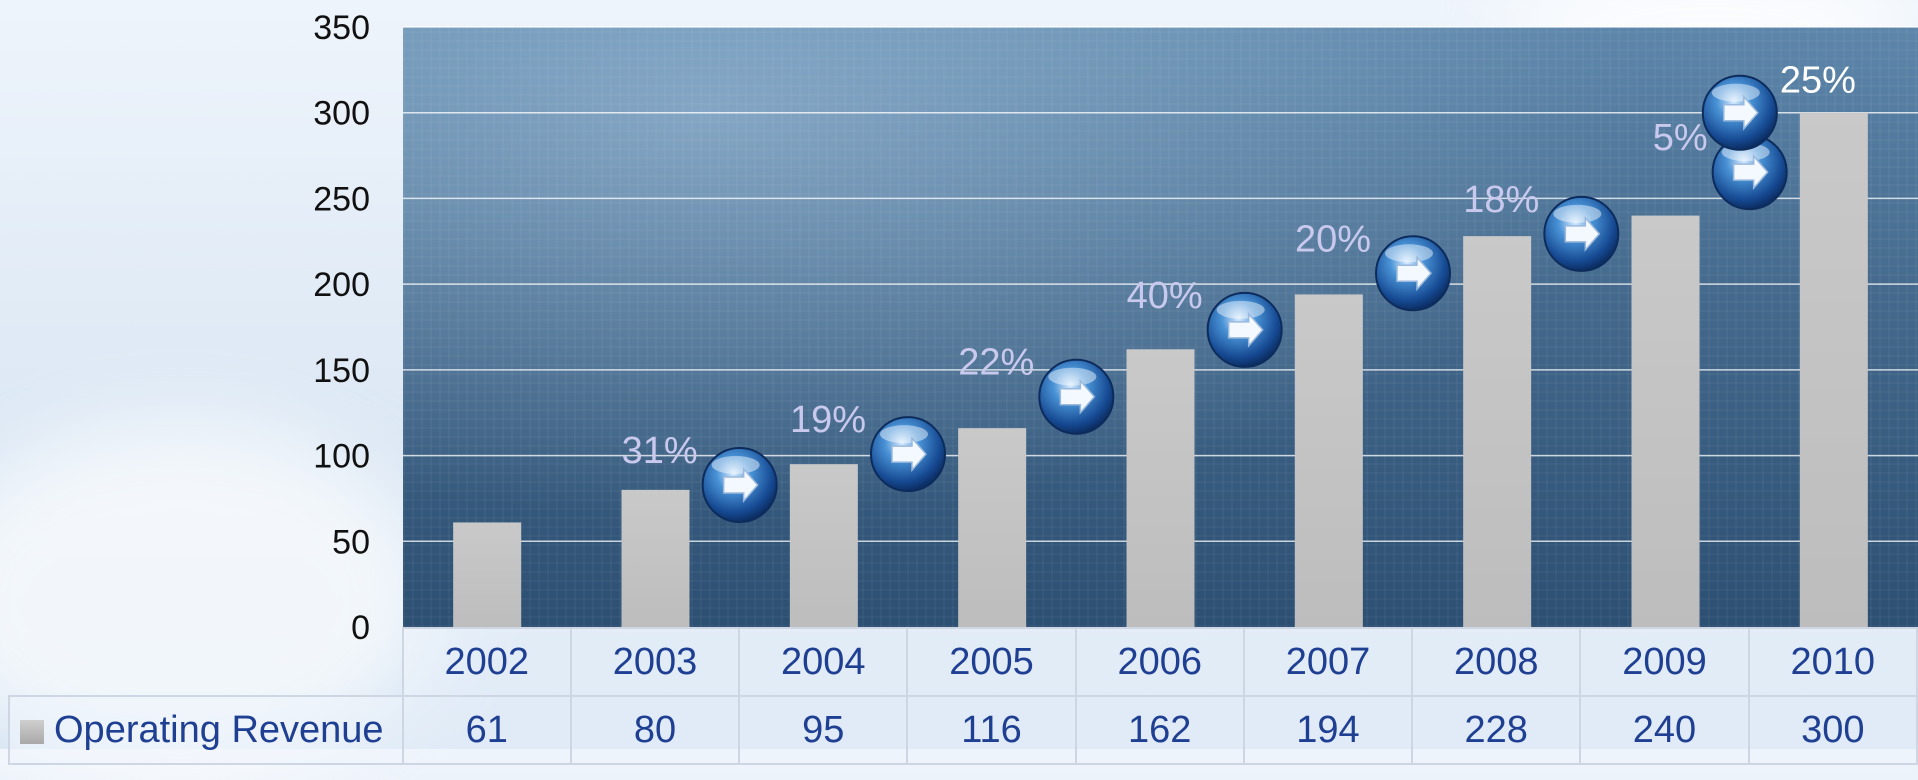  What do you see at coordinates (341, 371) in the screenshot?
I see `y-tick-label: 150` at bounding box center [341, 371].